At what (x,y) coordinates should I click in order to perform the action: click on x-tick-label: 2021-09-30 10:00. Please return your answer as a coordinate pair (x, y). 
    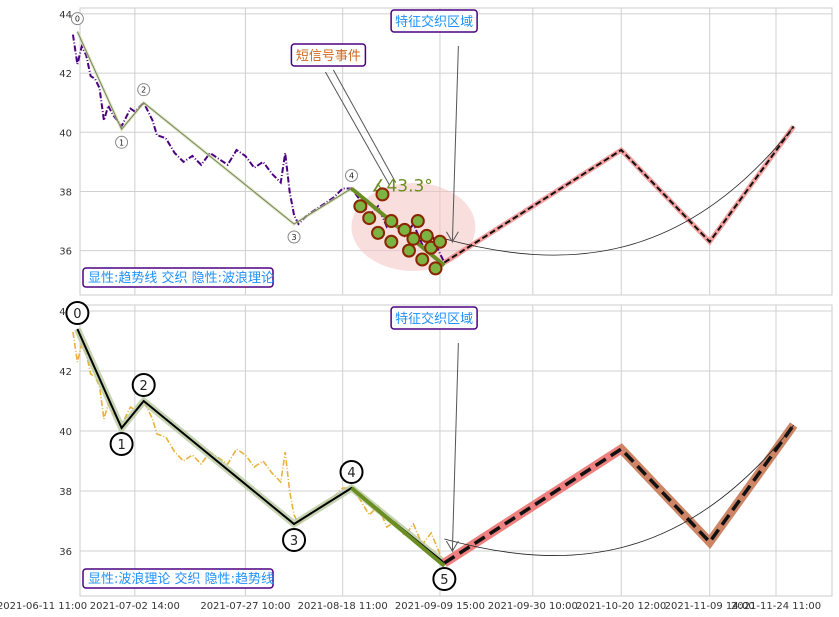
    Looking at the image, I should click on (533, 606).